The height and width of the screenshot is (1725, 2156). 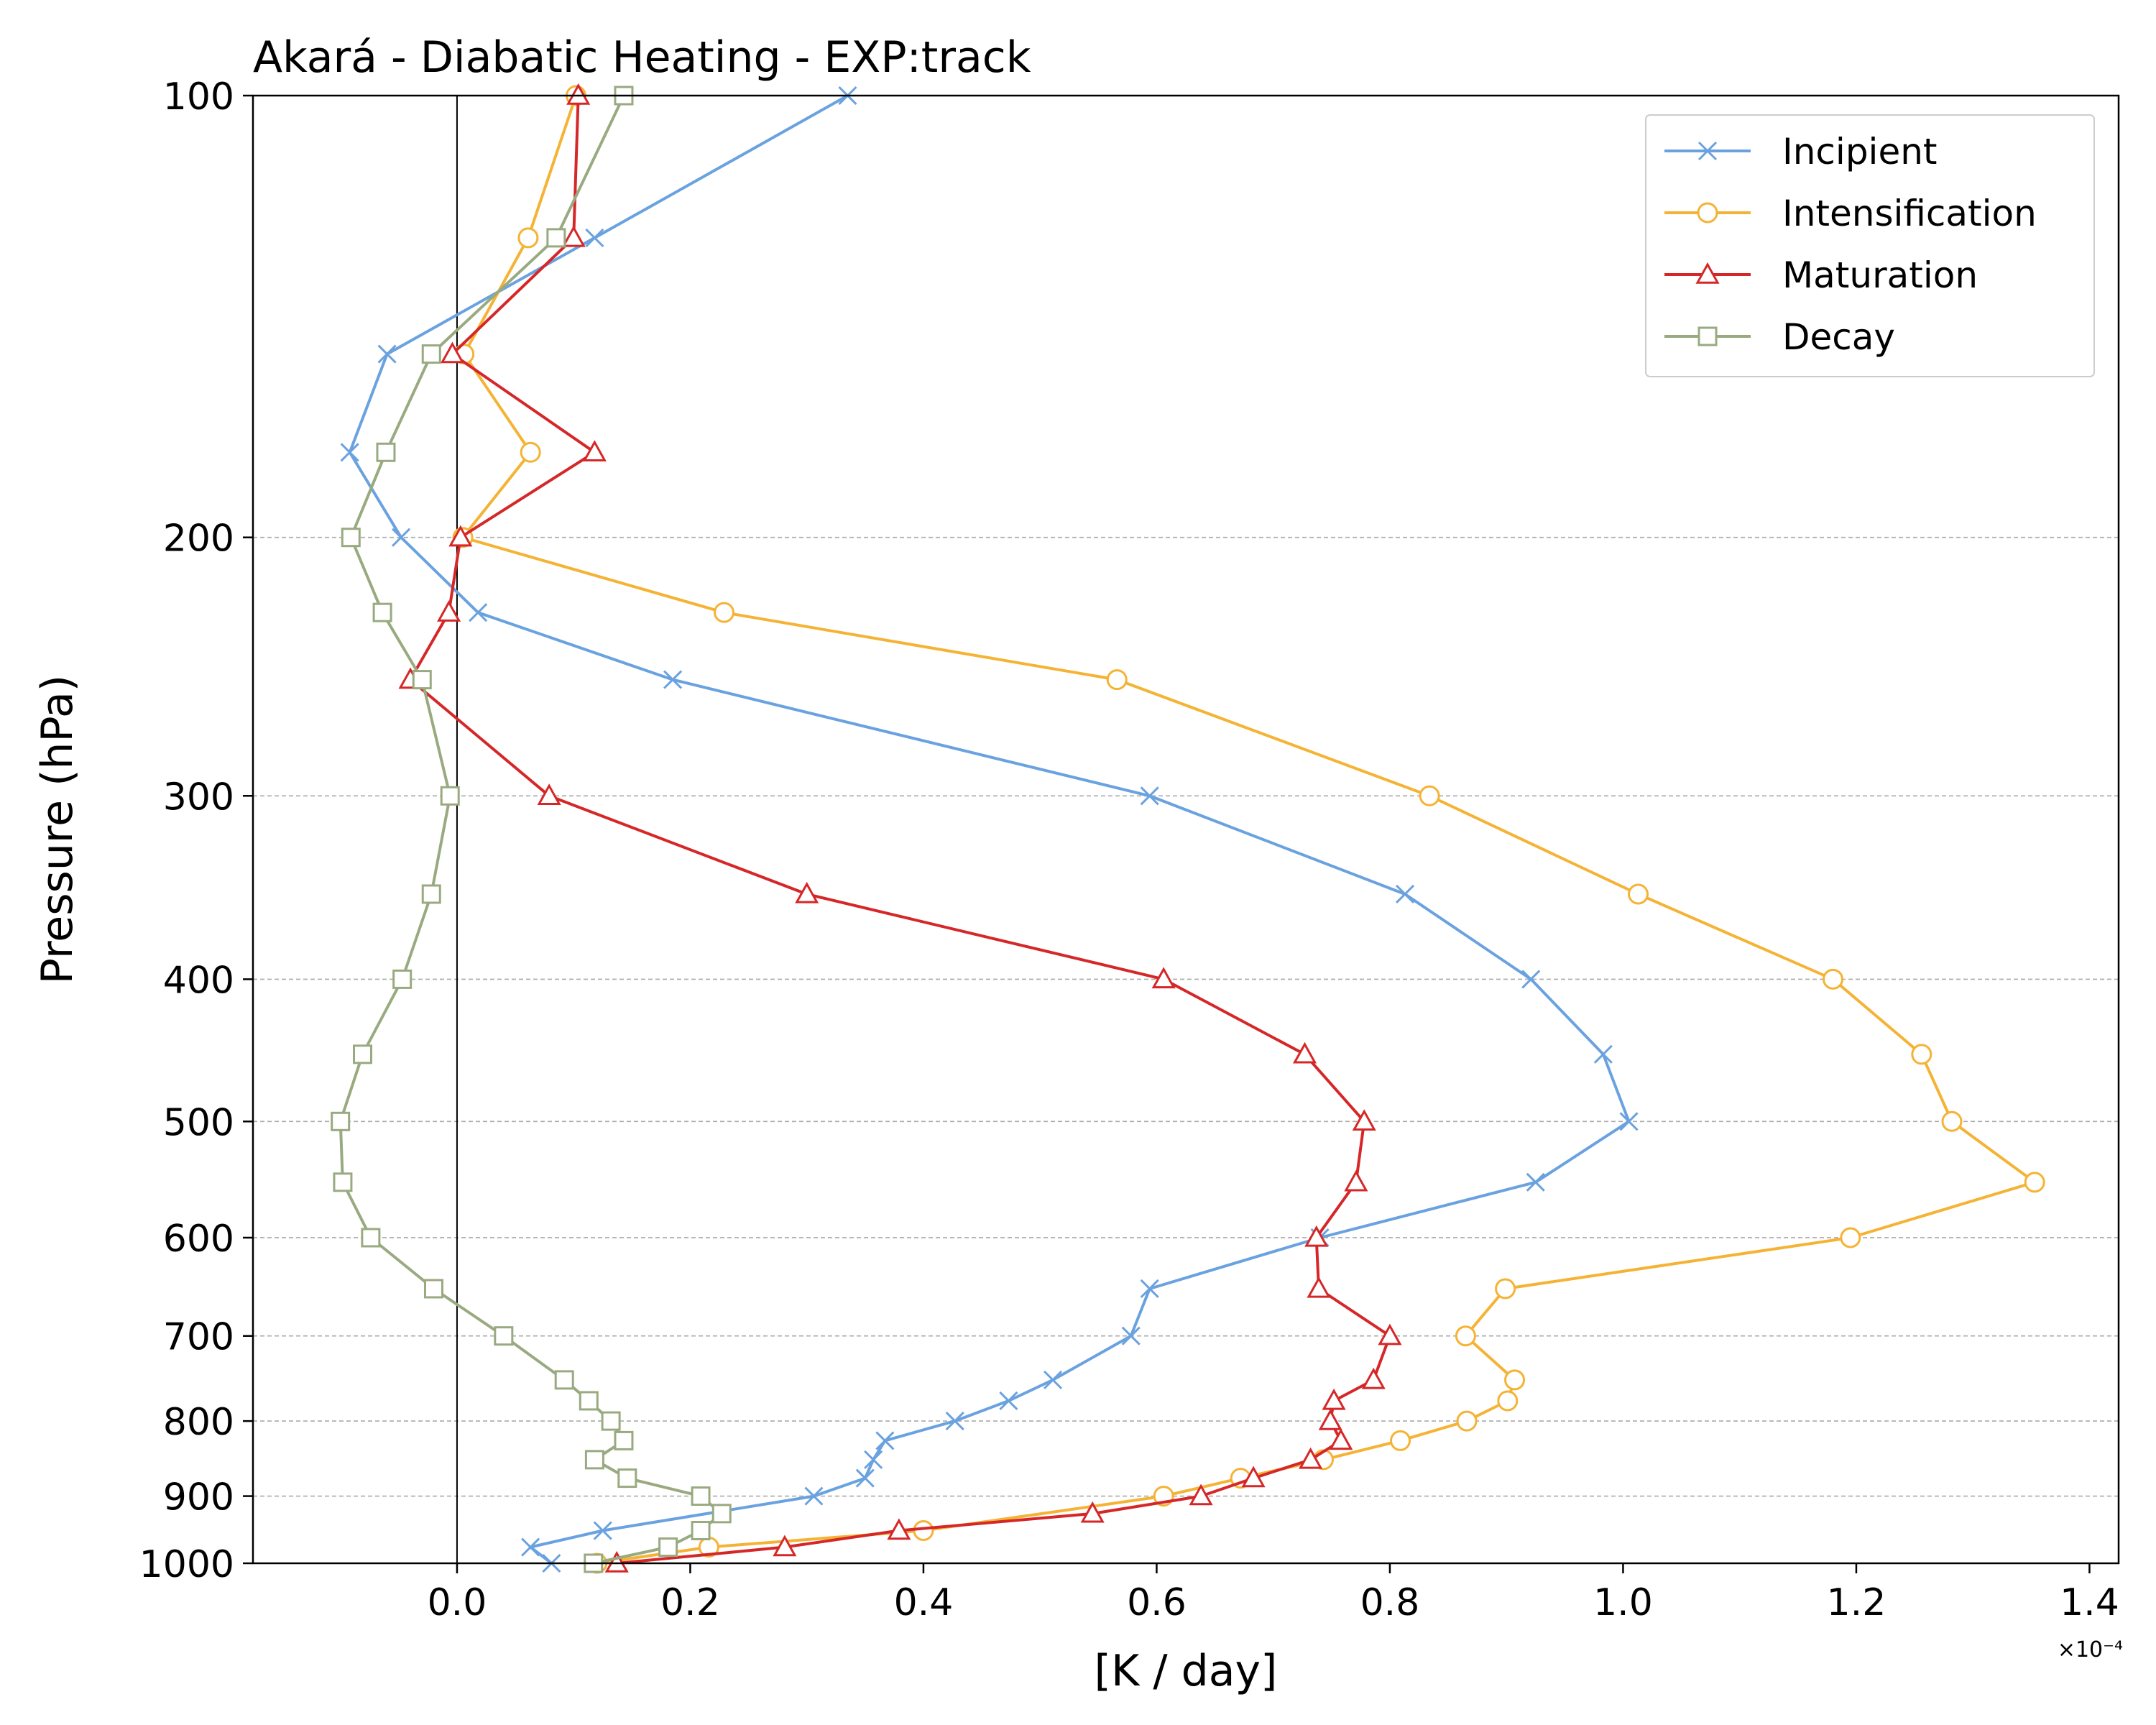 I want to click on x-tick-label: 1.4, so click(x=2089, y=1602).